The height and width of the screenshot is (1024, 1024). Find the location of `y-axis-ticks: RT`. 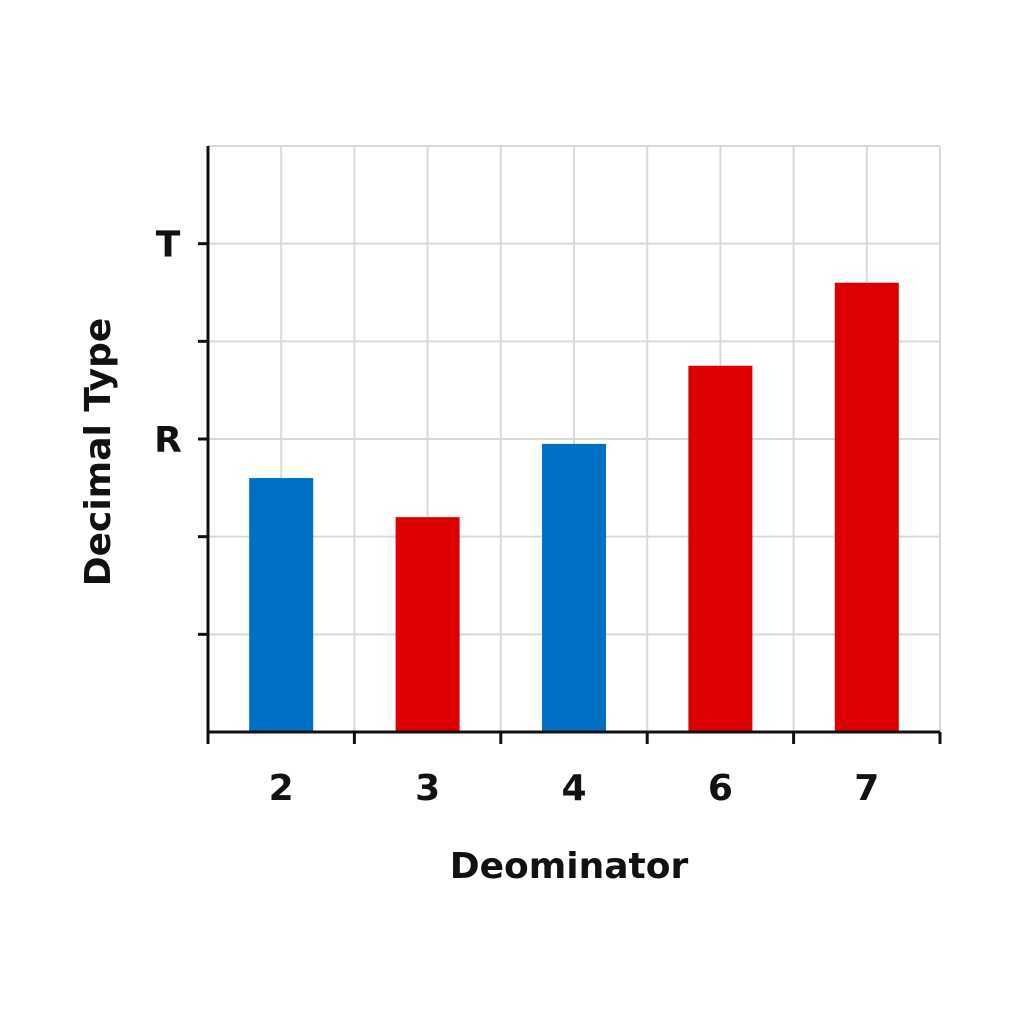

y-axis-ticks: RT is located at coordinates (181, 430).